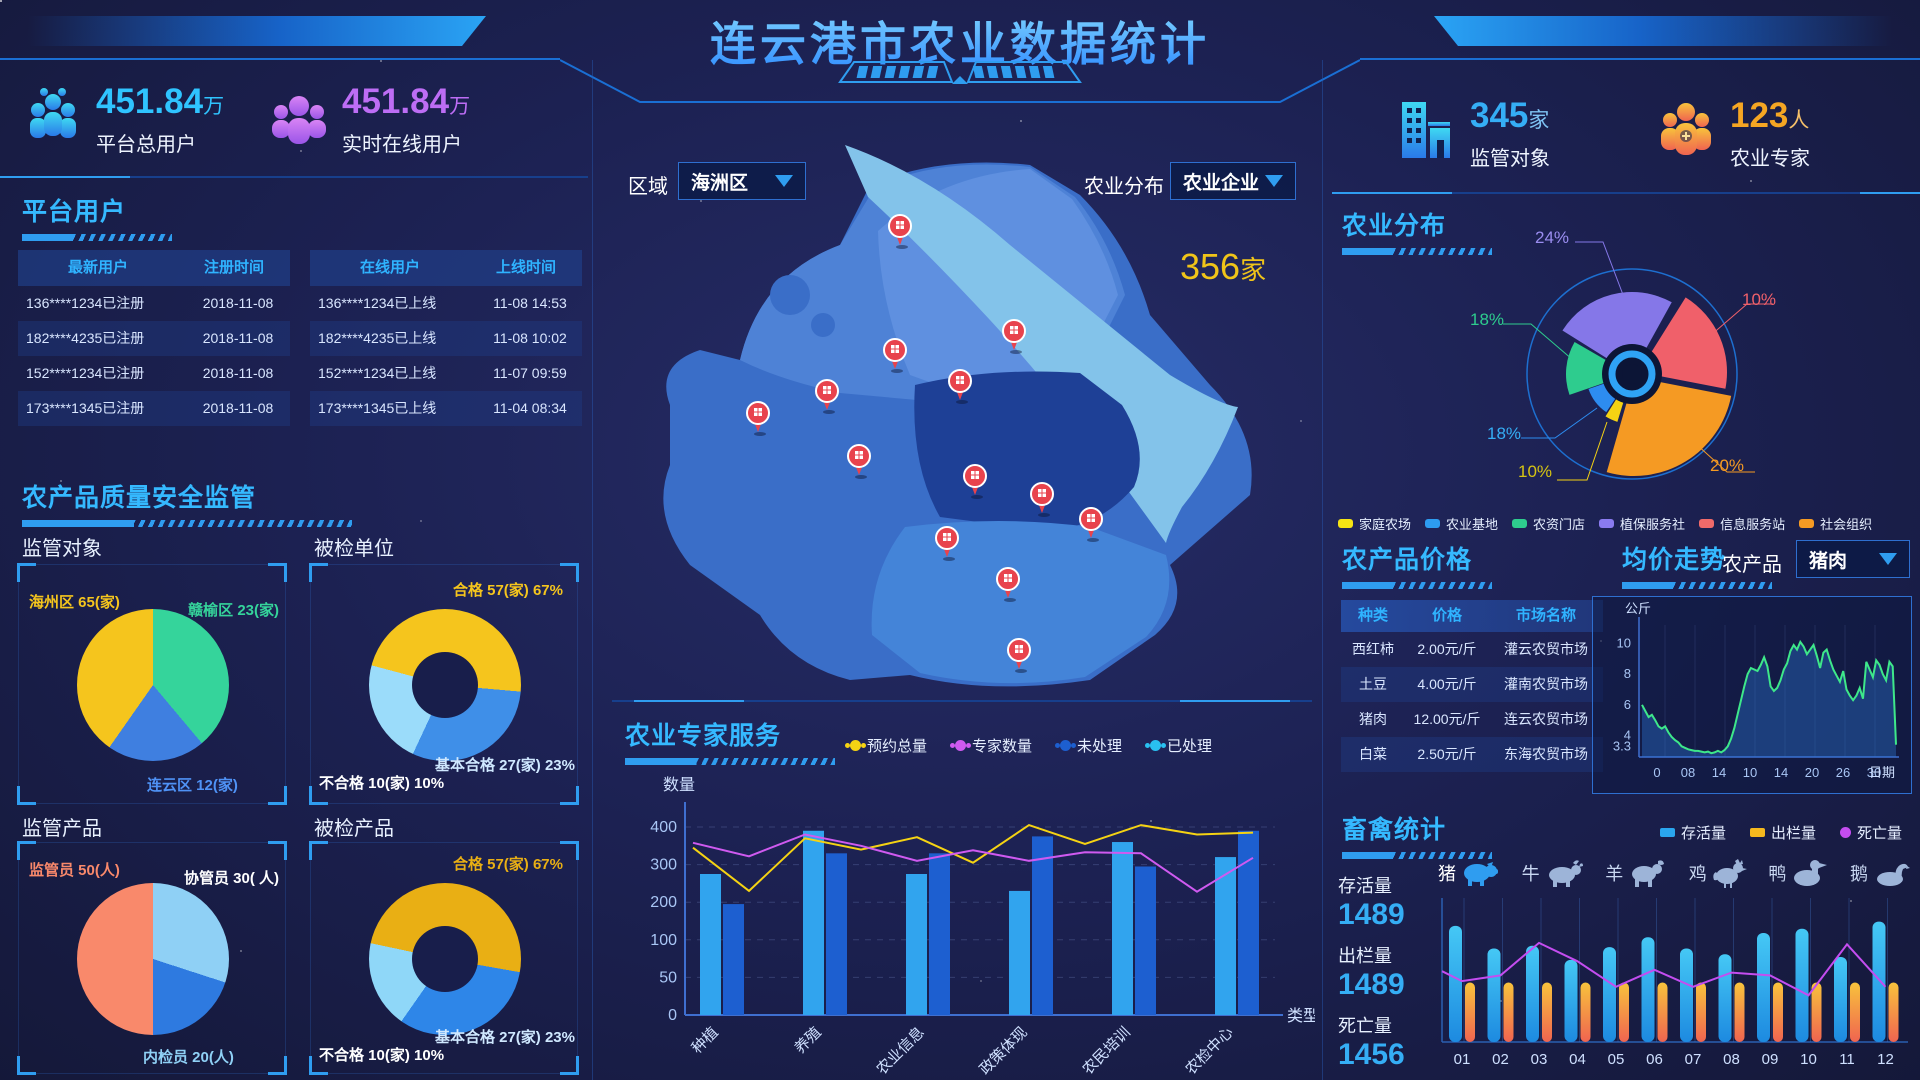 This screenshot has width=1920, height=1080. What do you see at coordinates (1871, 832) in the screenshot?
I see `legend-item-dead: 死亡量` at bounding box center [1871, 832].